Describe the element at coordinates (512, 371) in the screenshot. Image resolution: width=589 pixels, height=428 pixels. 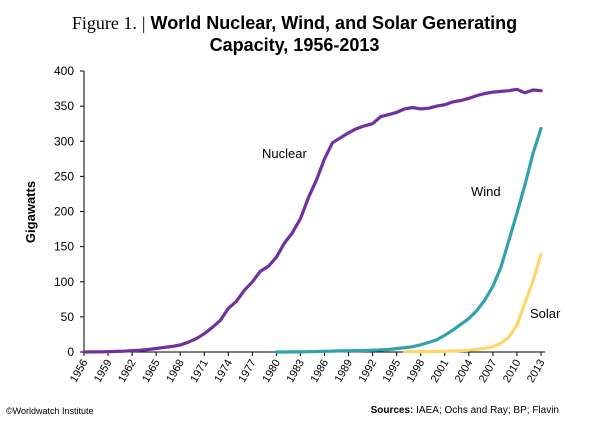
I see `x-tick-label: 2010` at that location.